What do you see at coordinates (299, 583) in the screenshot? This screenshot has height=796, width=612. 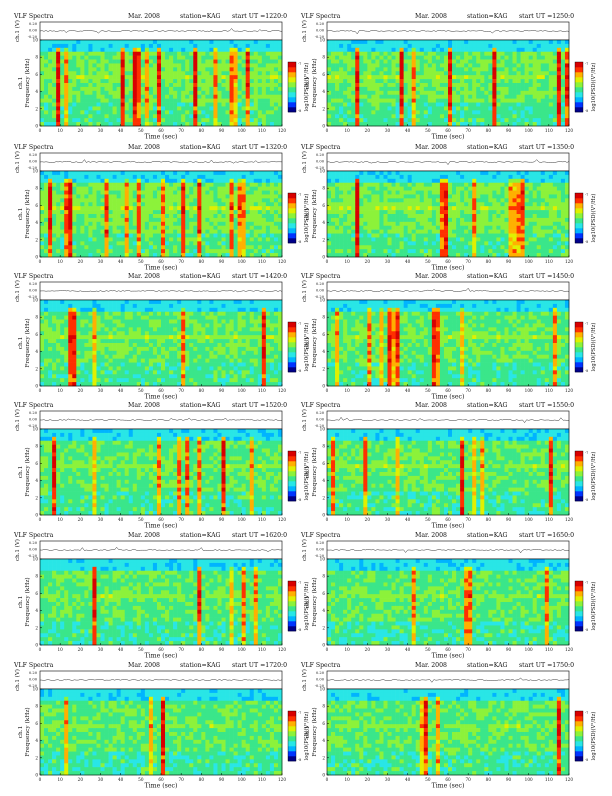 I see `colorbar-tick-label: -7` at bounding box center [299, 583].